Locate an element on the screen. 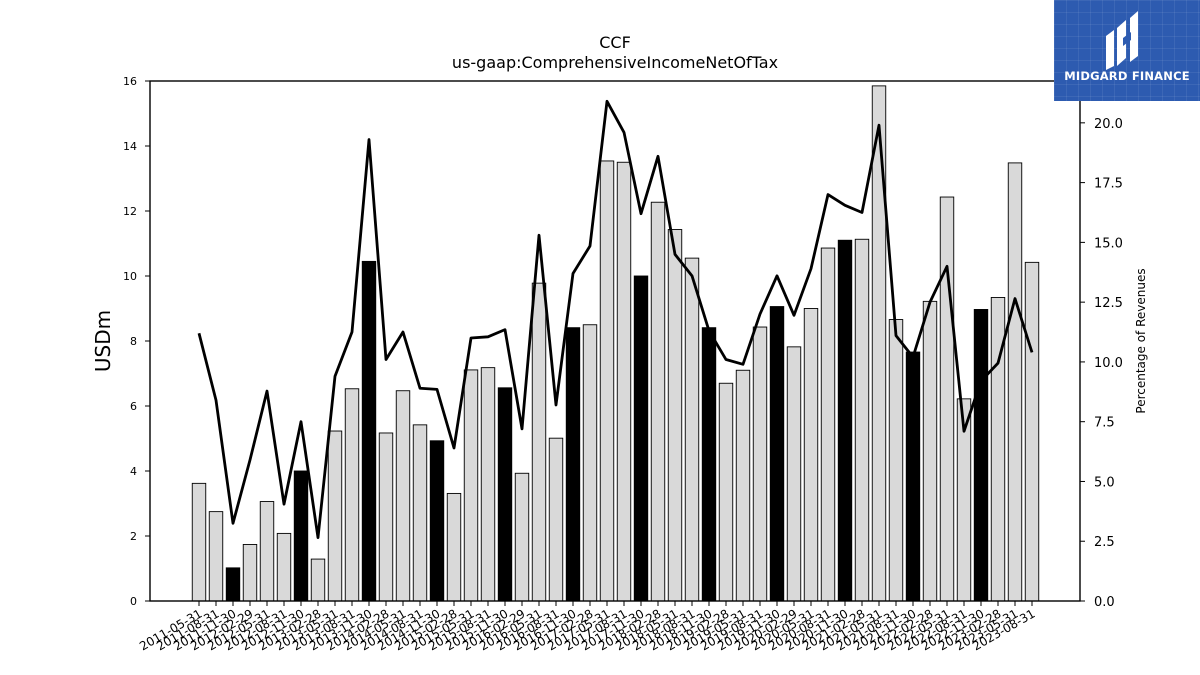 The height and width of the screenshot is (675, 1200). y2-tick-label: 10.0 is located at coordinates (1108, 363).